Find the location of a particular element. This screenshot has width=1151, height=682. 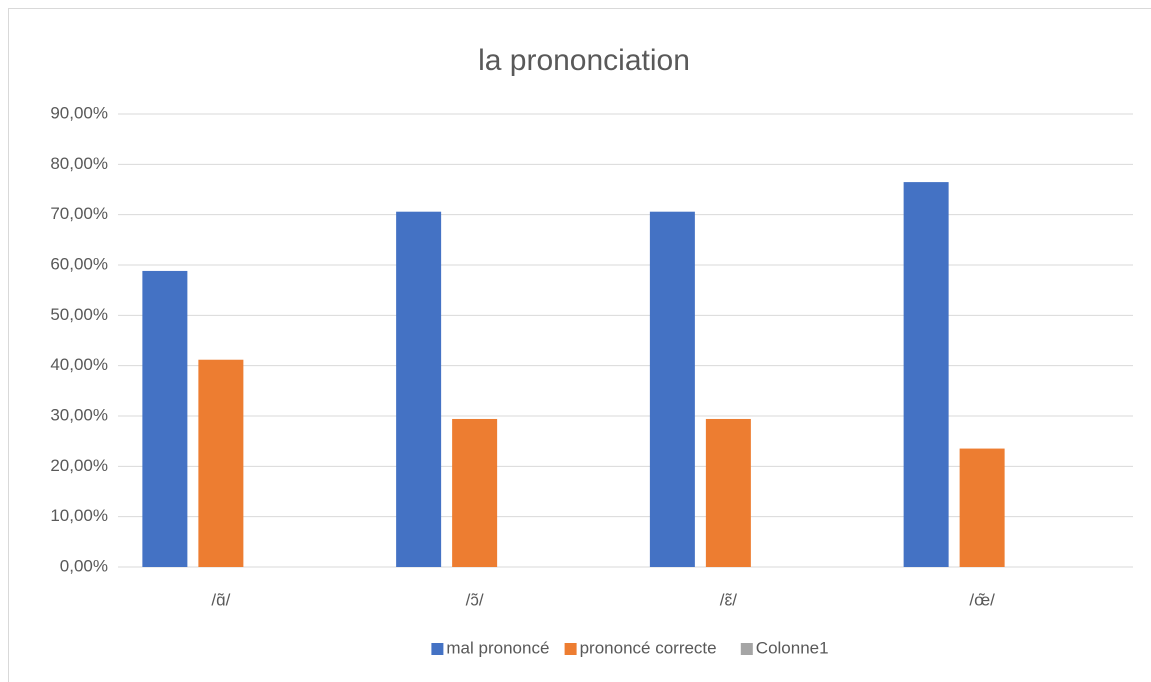

legend-label: Colonne1 is located at coordinates (792, 647).